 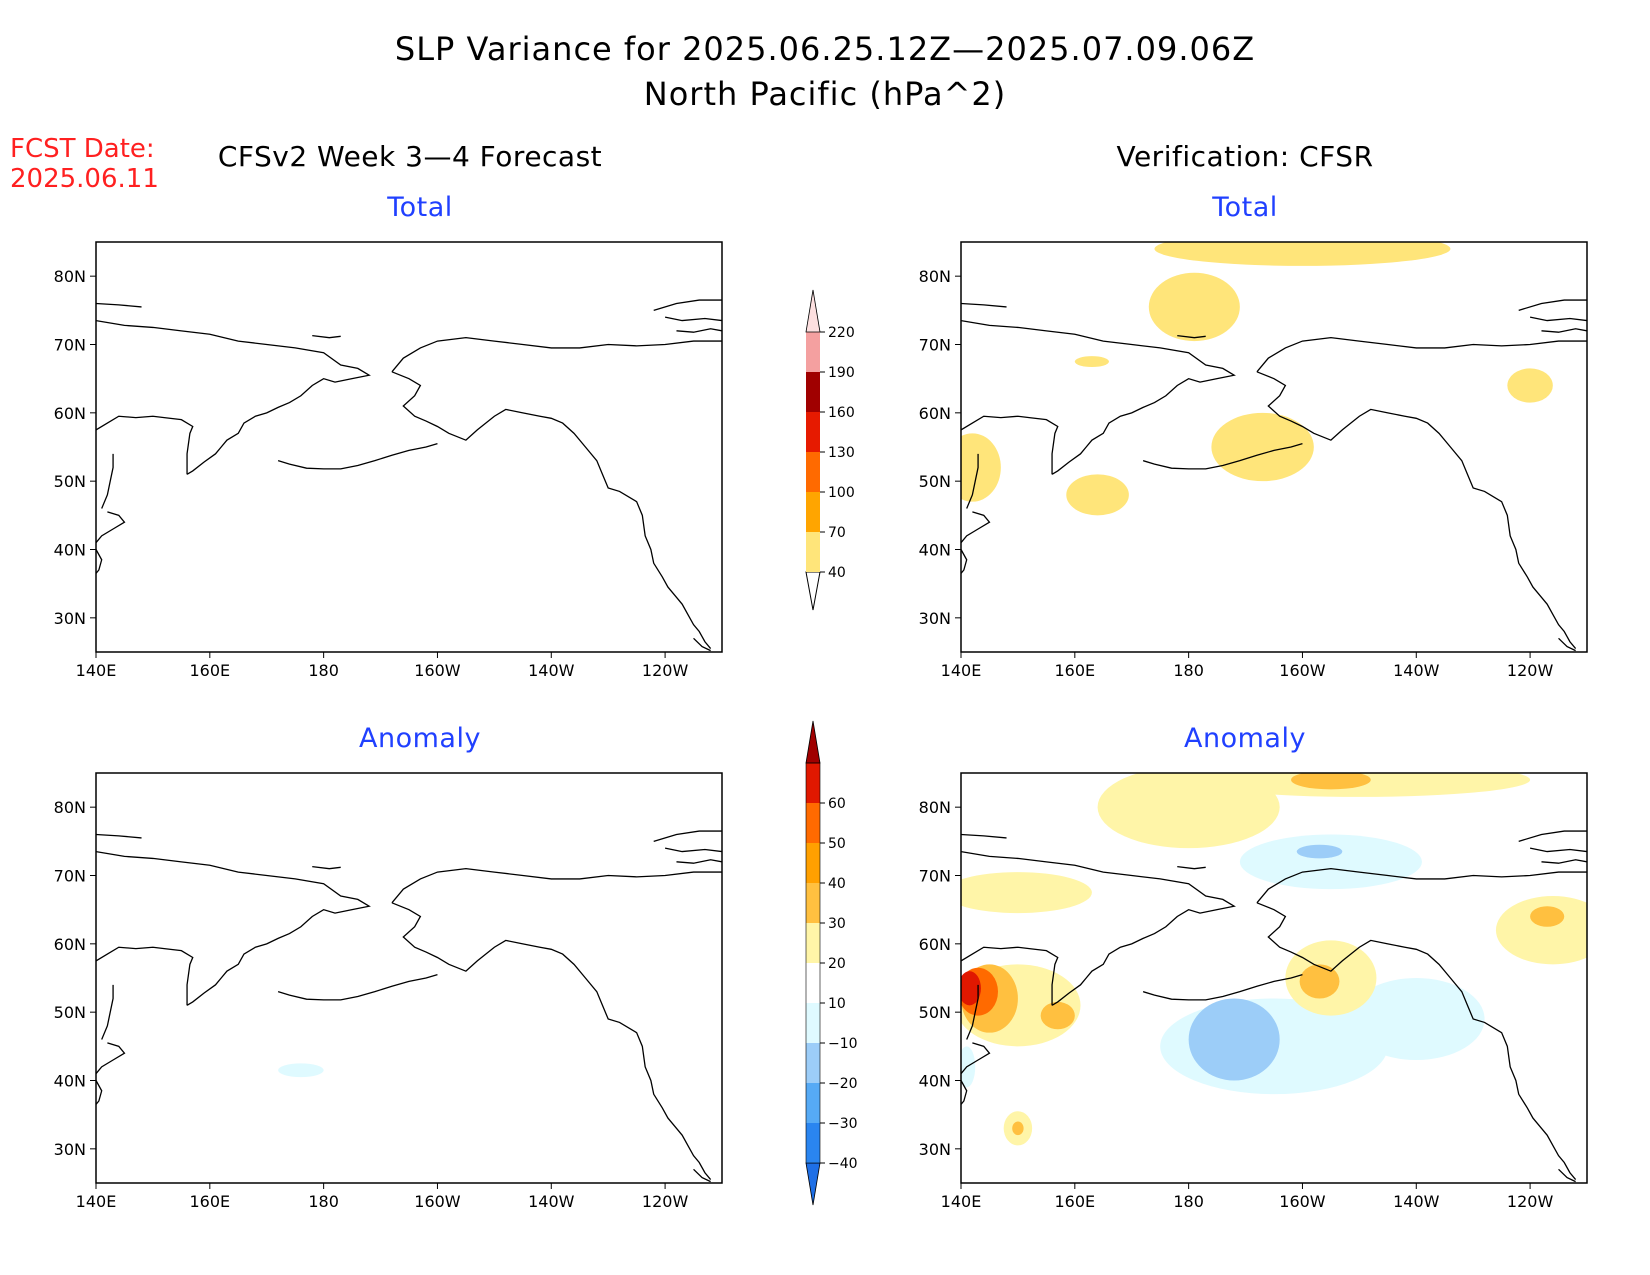 I want to click on x-tick-label: 140W, so click(x=1416, y=670).